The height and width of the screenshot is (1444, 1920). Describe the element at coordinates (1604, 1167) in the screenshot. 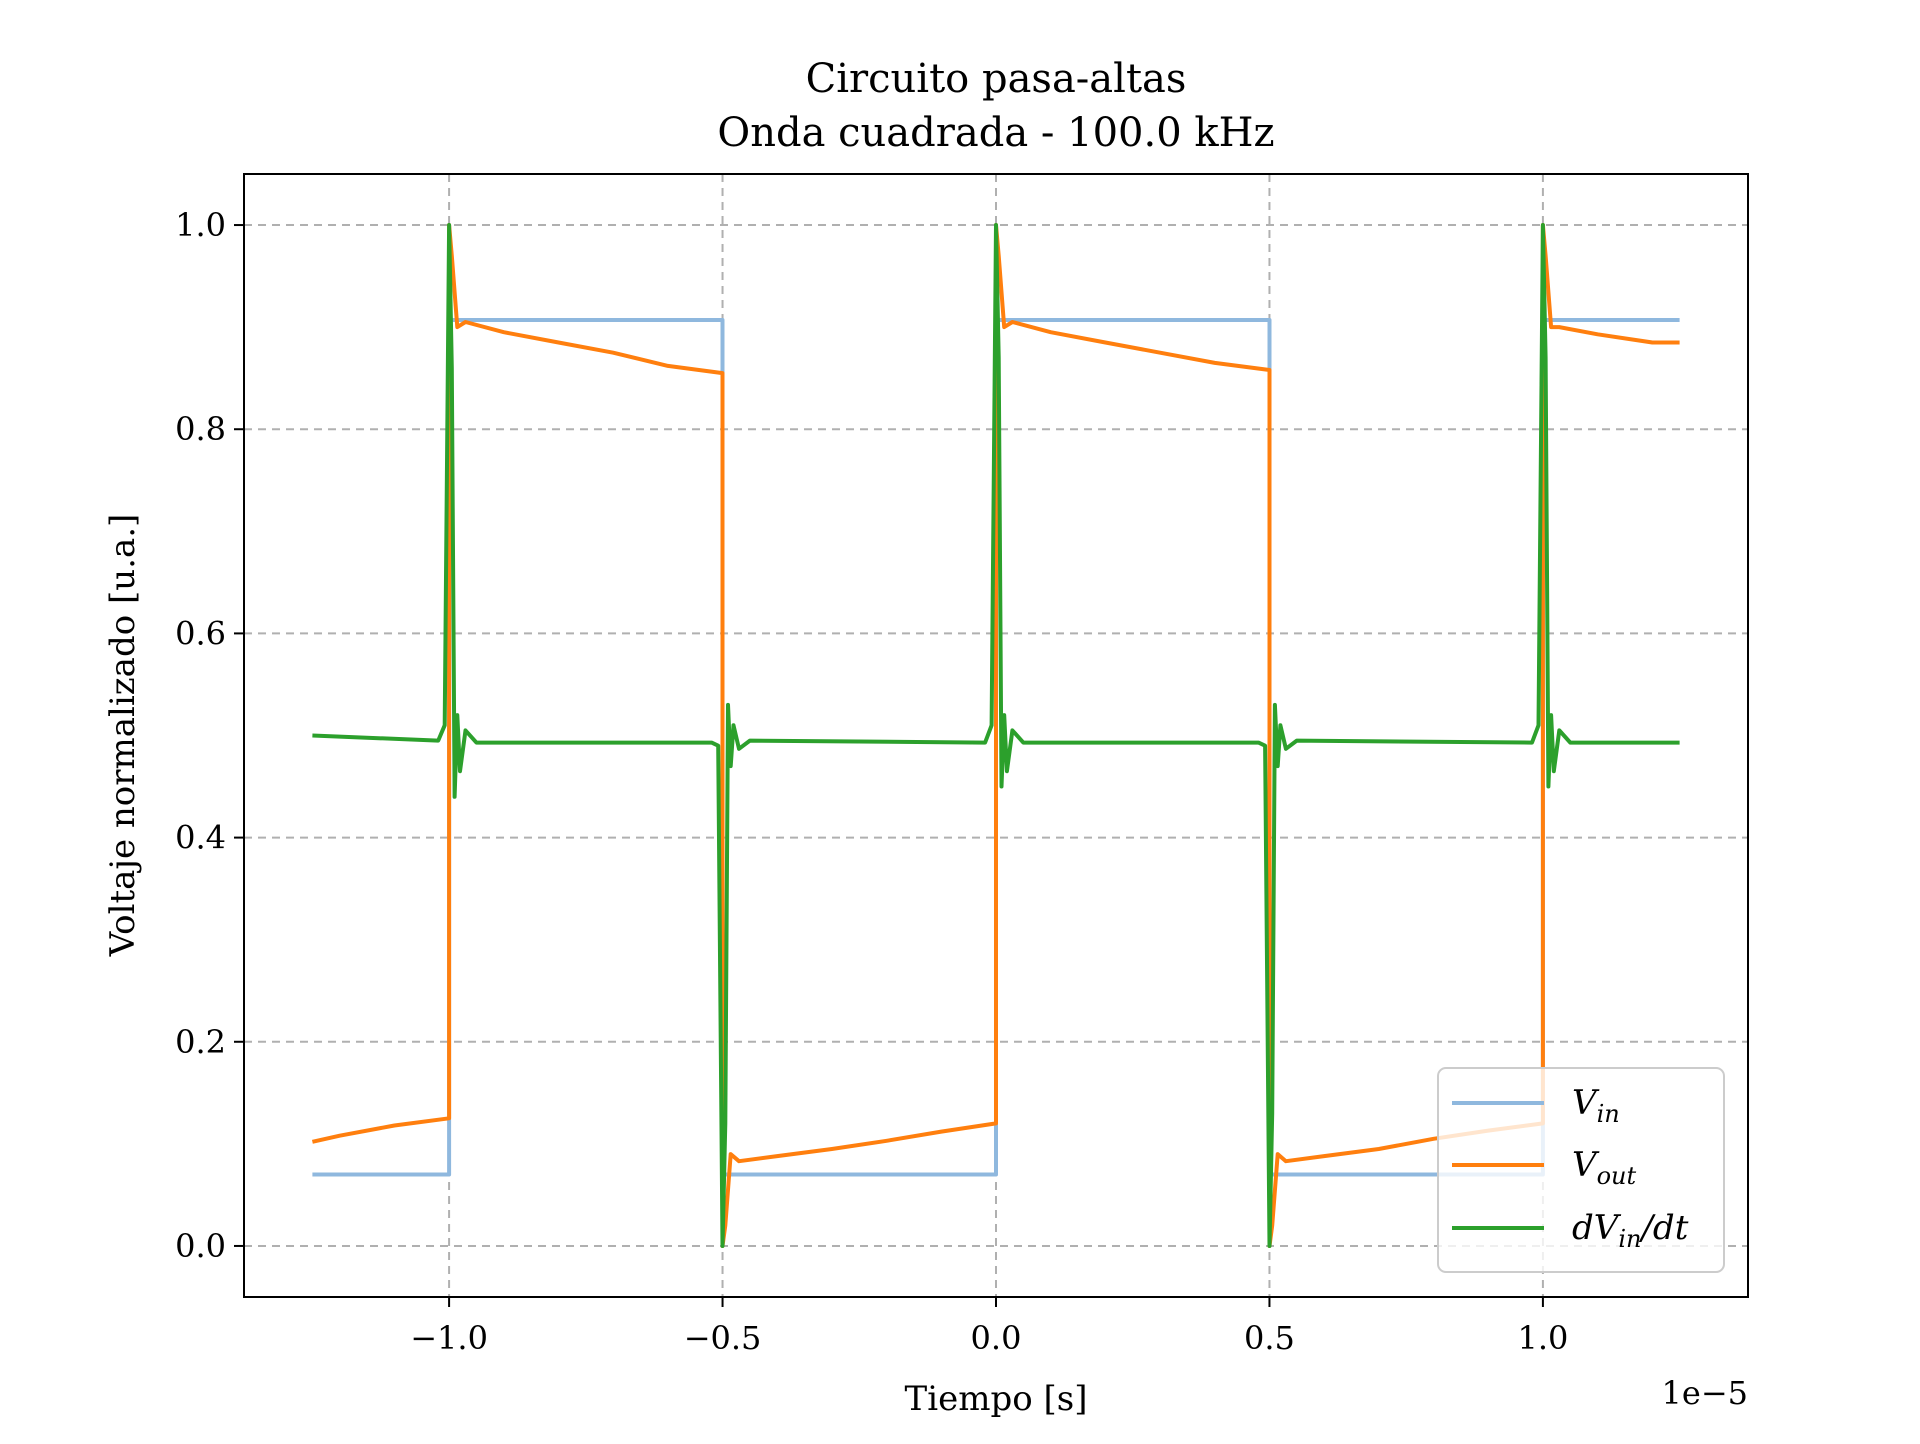

I see `legend-label-vout: Vout` at that location.